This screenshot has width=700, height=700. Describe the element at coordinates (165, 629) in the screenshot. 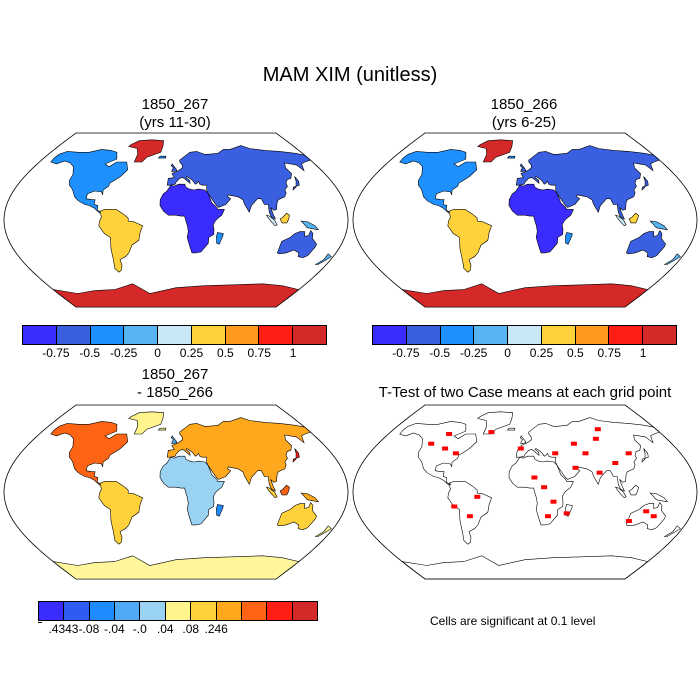

I see `colorbar-tick-label: .04` at that location.